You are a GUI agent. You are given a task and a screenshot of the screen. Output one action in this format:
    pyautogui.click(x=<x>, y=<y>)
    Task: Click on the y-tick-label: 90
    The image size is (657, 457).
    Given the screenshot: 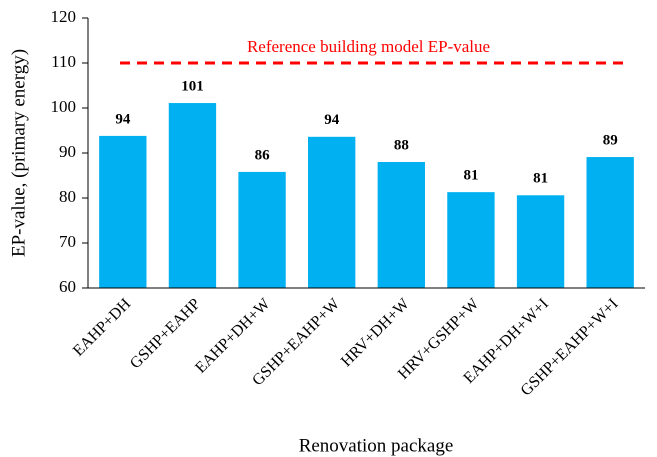 What is the action you would take?
    pyautogui.click(x=67, y=151)
    